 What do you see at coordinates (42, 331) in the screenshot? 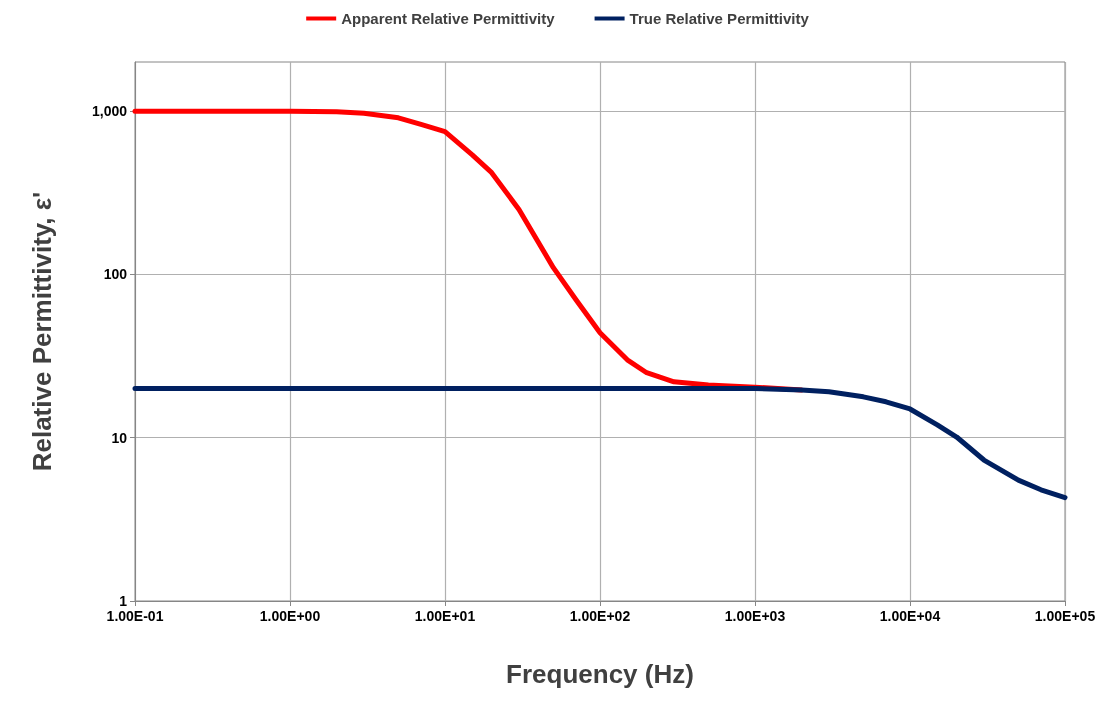
I see `y-axis-title: Relative Permittivity, ε'` at bounding box center [42, 331].